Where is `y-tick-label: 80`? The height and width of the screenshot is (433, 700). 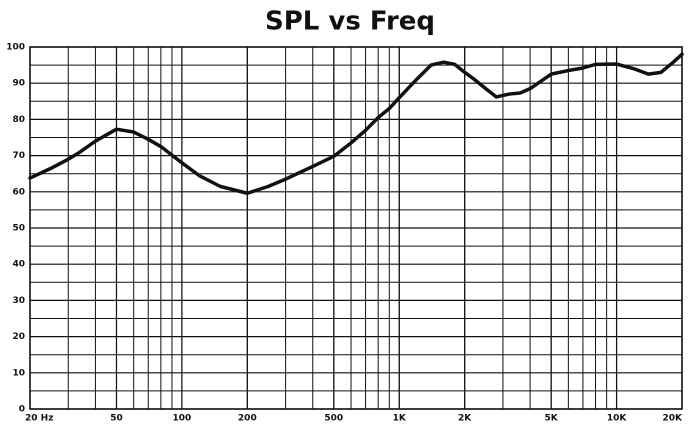
y-tick-label: 80 is located at coordinates (18, 120).